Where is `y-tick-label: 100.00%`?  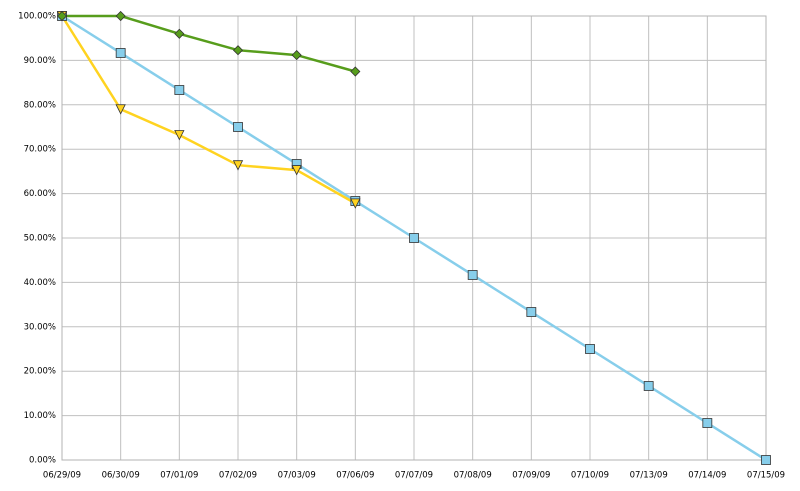
y-tick-label: 100.00% is located at coordinates (37, 17).